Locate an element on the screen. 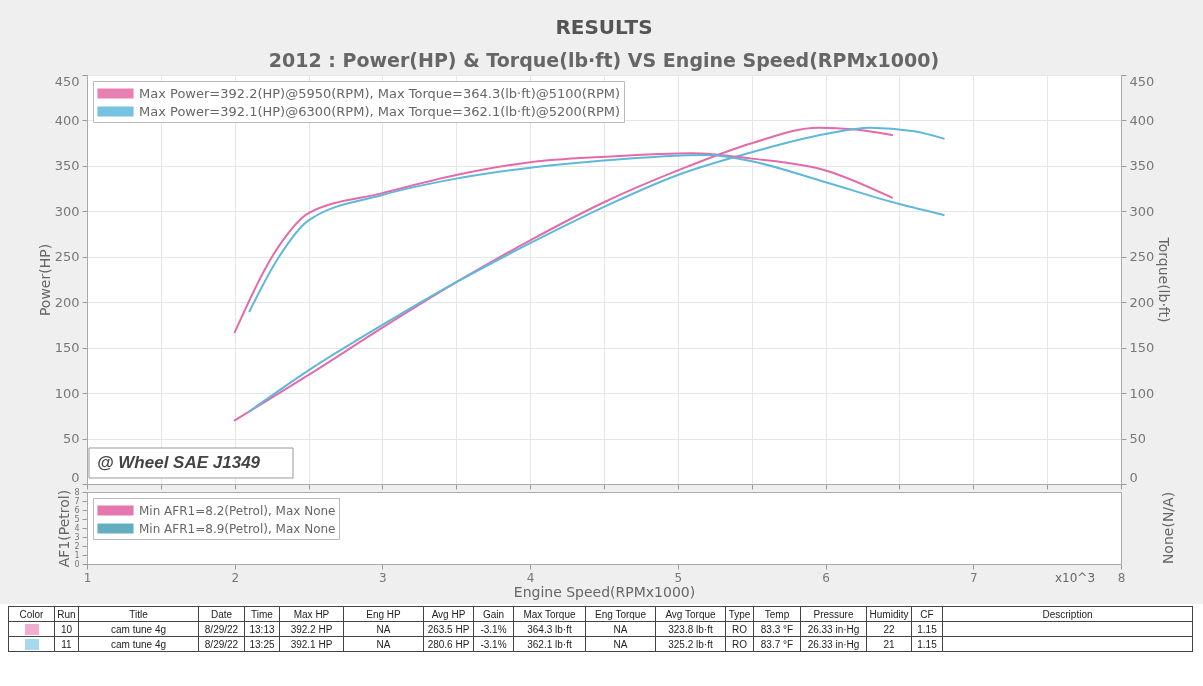 This screenshot has width=1203, height=686. x-tick-label: 4 is located at coordinates (530, 577).